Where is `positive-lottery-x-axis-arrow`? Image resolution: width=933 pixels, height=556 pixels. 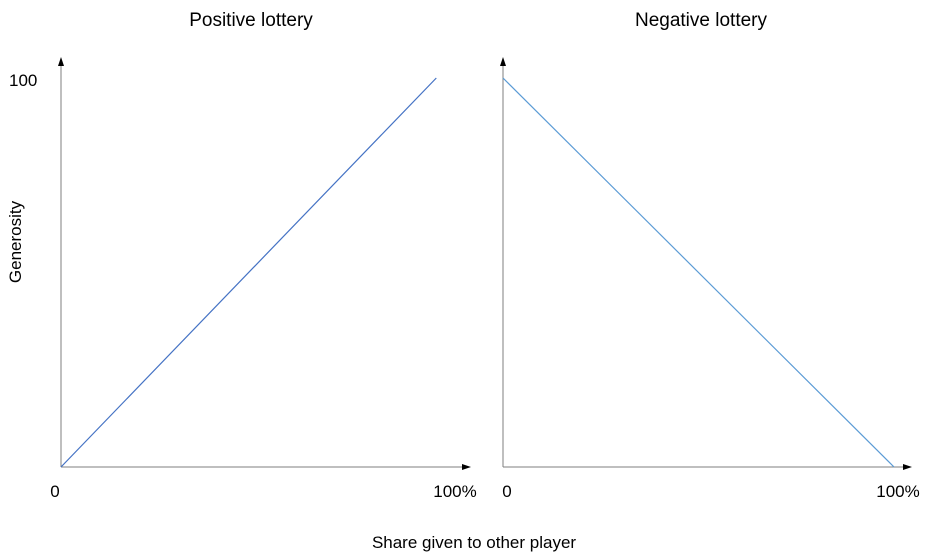
positive-lottery-x-axis-arrow is located at coordinates (466, 467).